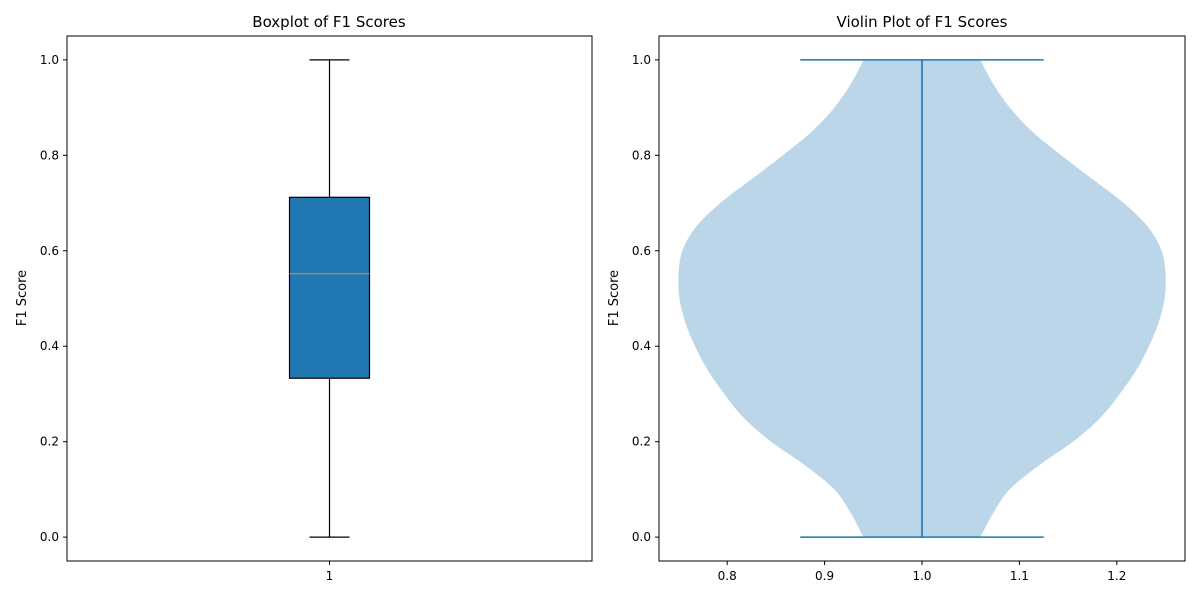  I want to click on box-iqr, so click(329, 287).